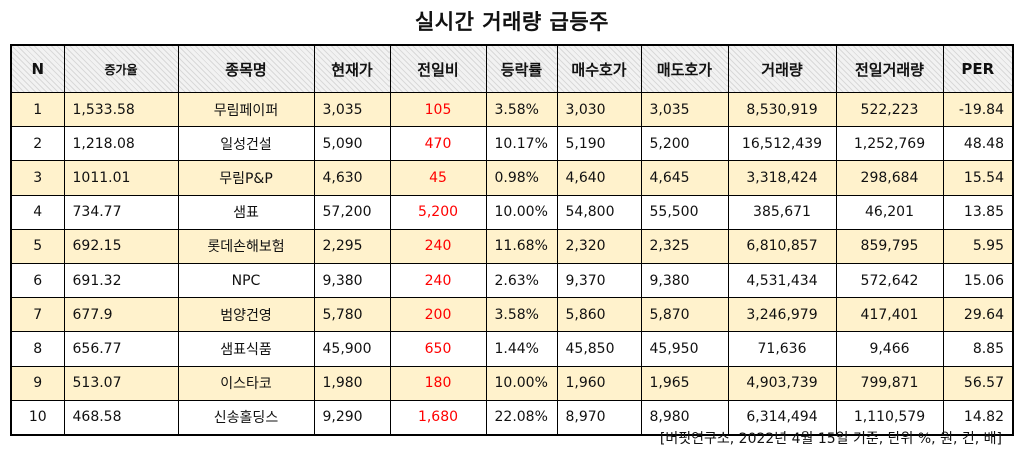 Image resolution: width=1024 pixels, height=457 pixels. What do you see at coordinates (978, 246) in the screenshot?
I see `cell-per: 5.95` at bounding box center [978, 246].